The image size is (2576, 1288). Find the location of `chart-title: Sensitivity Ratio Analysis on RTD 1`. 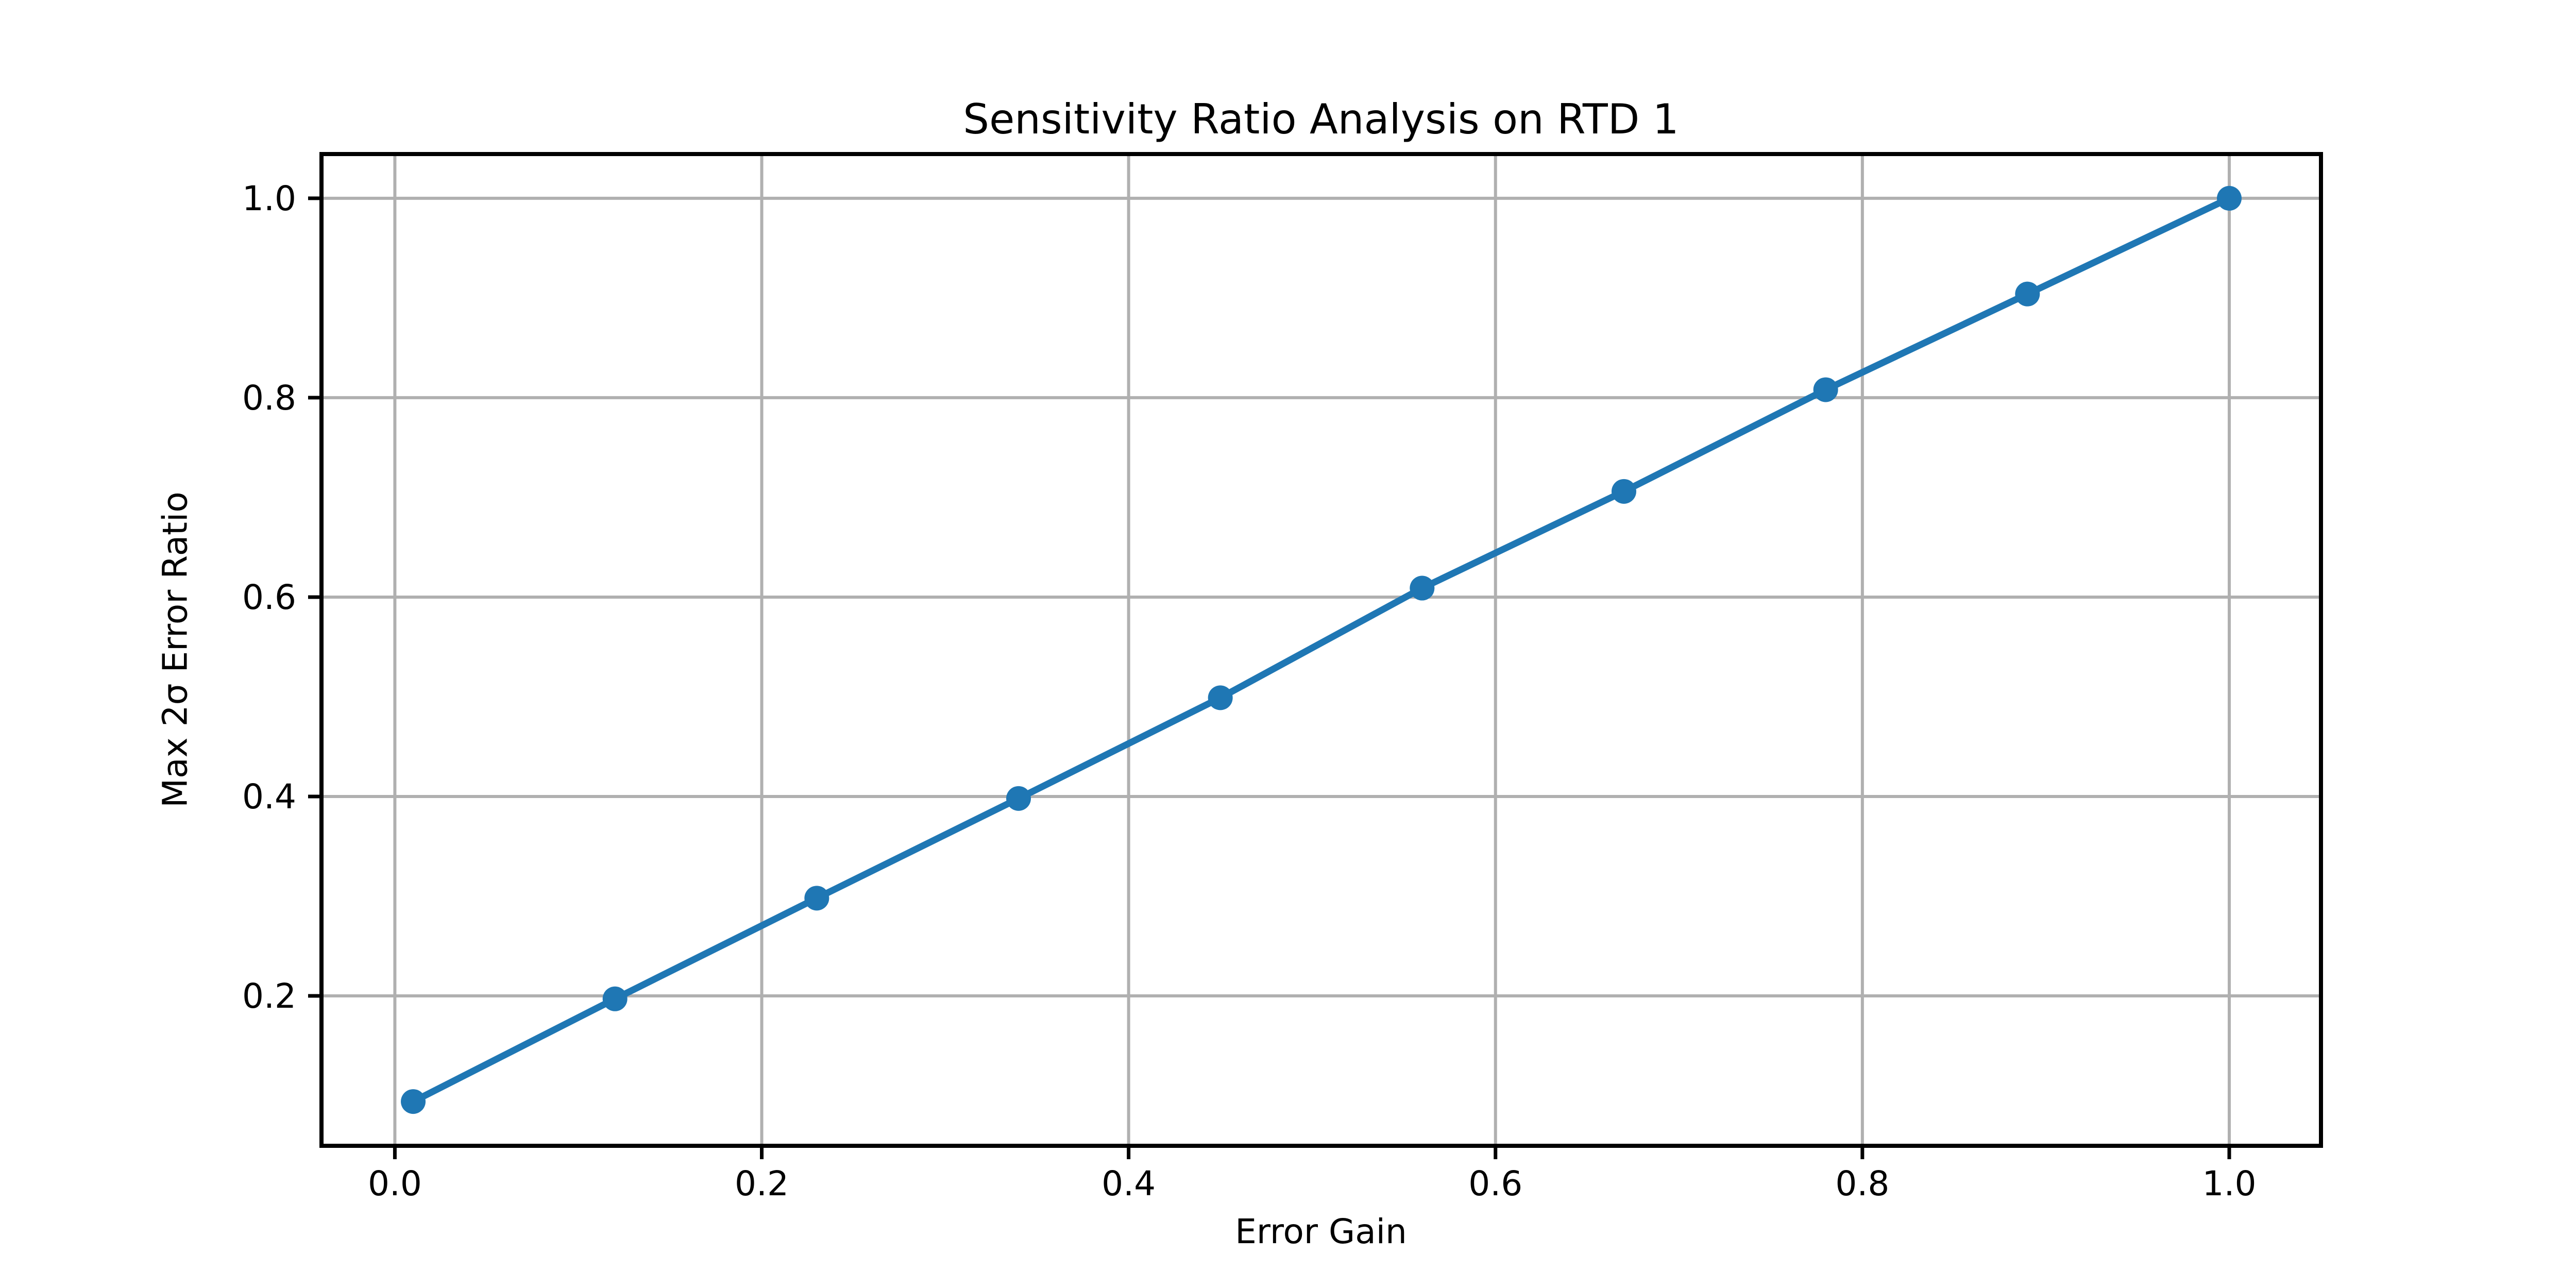

chart-title: Sensitivity Ratio Analysis on RTD 1 is located at coordinates (1321, 119).